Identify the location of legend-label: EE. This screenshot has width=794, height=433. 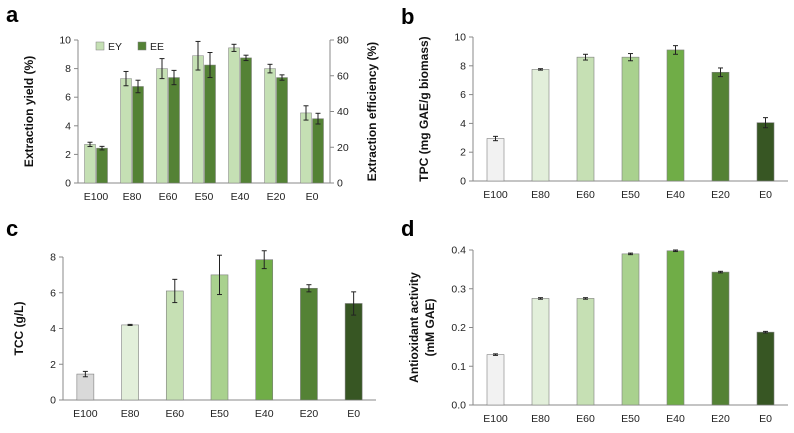
(157, 47).